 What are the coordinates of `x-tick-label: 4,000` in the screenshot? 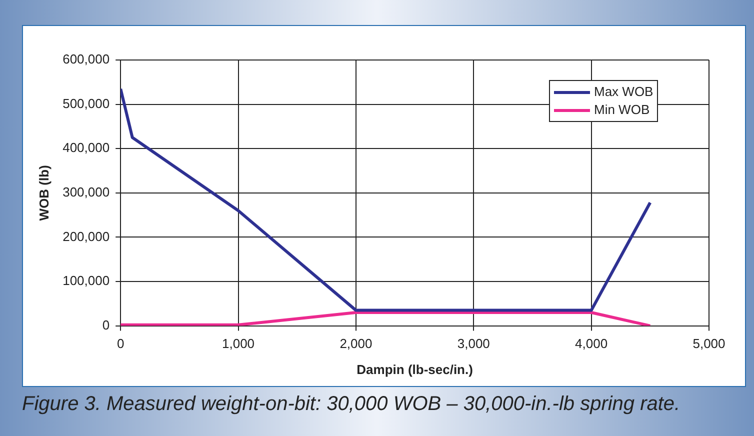 It's located at (591, 344).